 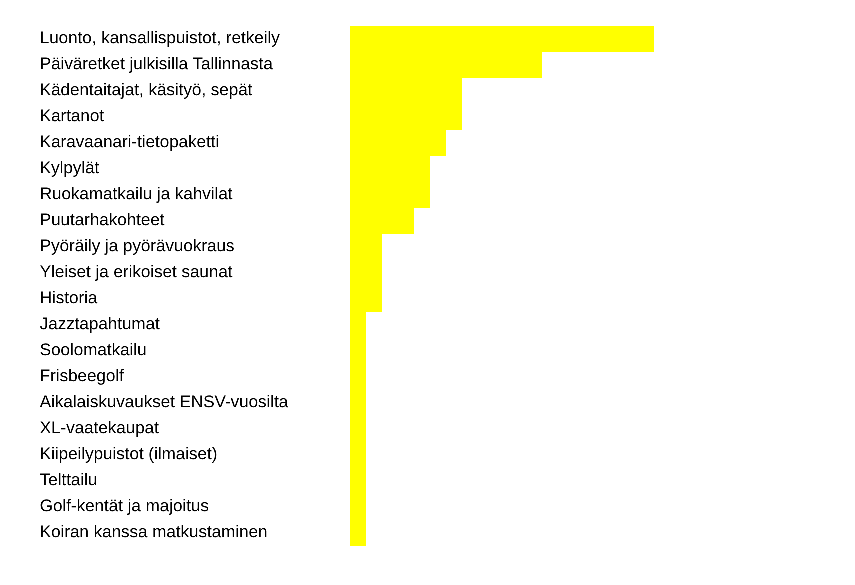 What do you see at coordinates (146, 90) in the screenshot?
I see `y-tick-label: Kädentaitajat, käsityö, sepät` at bounding box center [146, 90].